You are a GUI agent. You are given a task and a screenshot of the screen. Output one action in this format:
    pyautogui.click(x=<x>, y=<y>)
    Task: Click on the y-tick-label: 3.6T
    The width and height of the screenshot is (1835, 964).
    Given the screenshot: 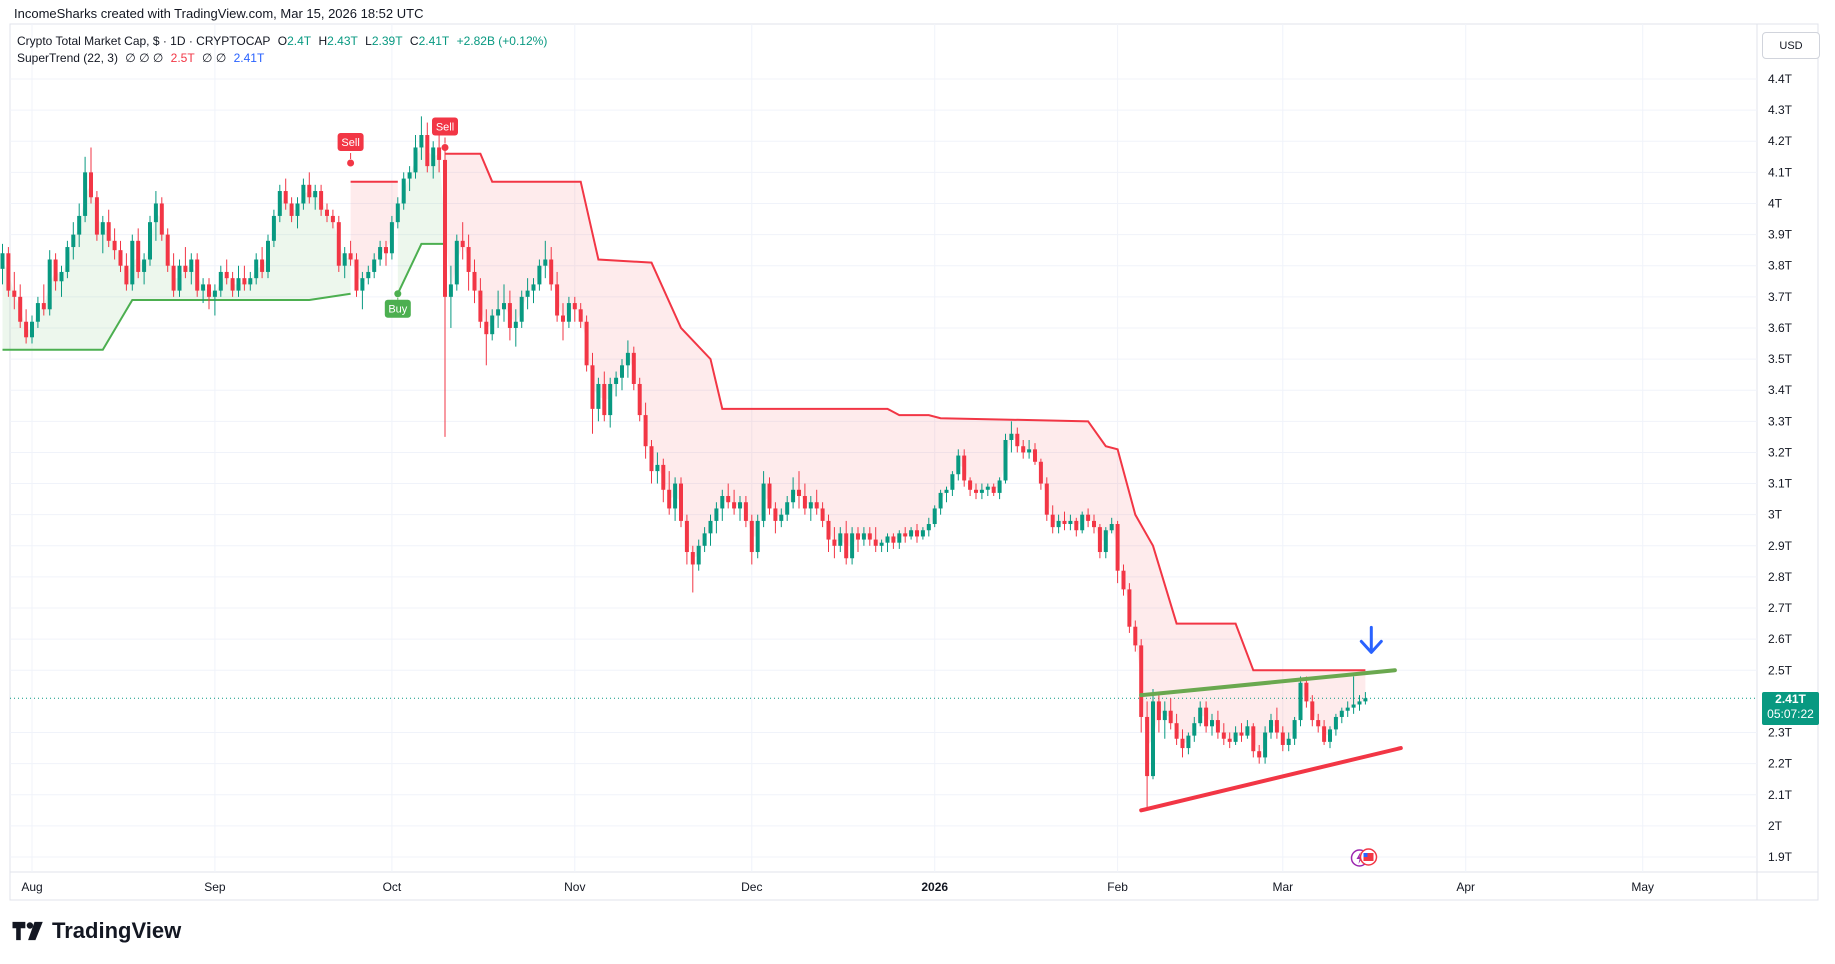 What is the action you would take?
    pyautogui.click(x=1780, y=328)
    